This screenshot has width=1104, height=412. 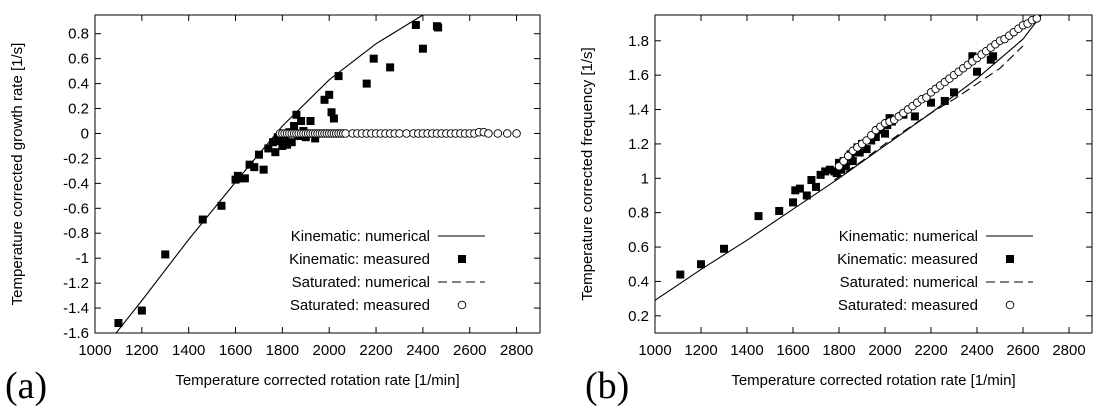 What do you see at coordinates (638, 75) in the screenshot?
I see `y-tick-label: 1.6` at bounding box center [638, 75].